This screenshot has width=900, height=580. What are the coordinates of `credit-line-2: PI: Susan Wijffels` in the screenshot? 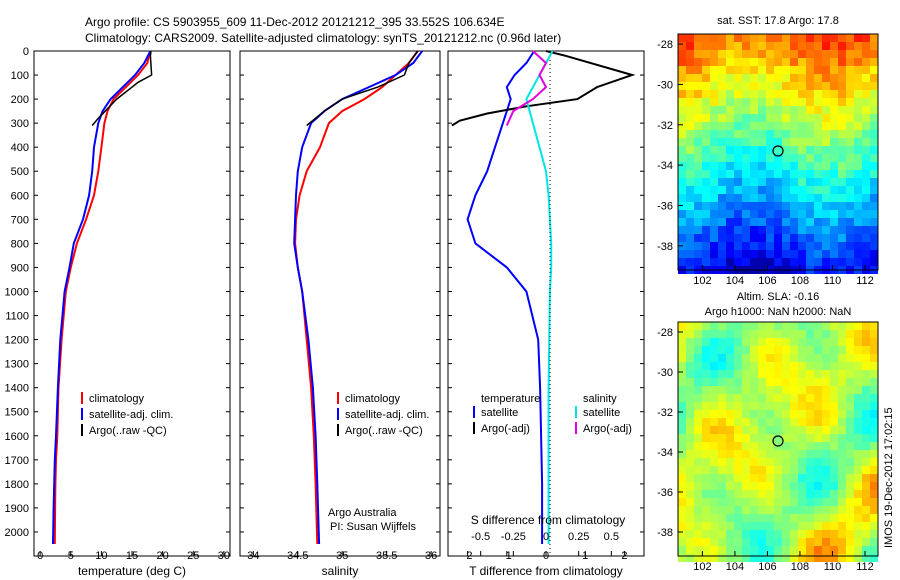 It's located at (373, 527).